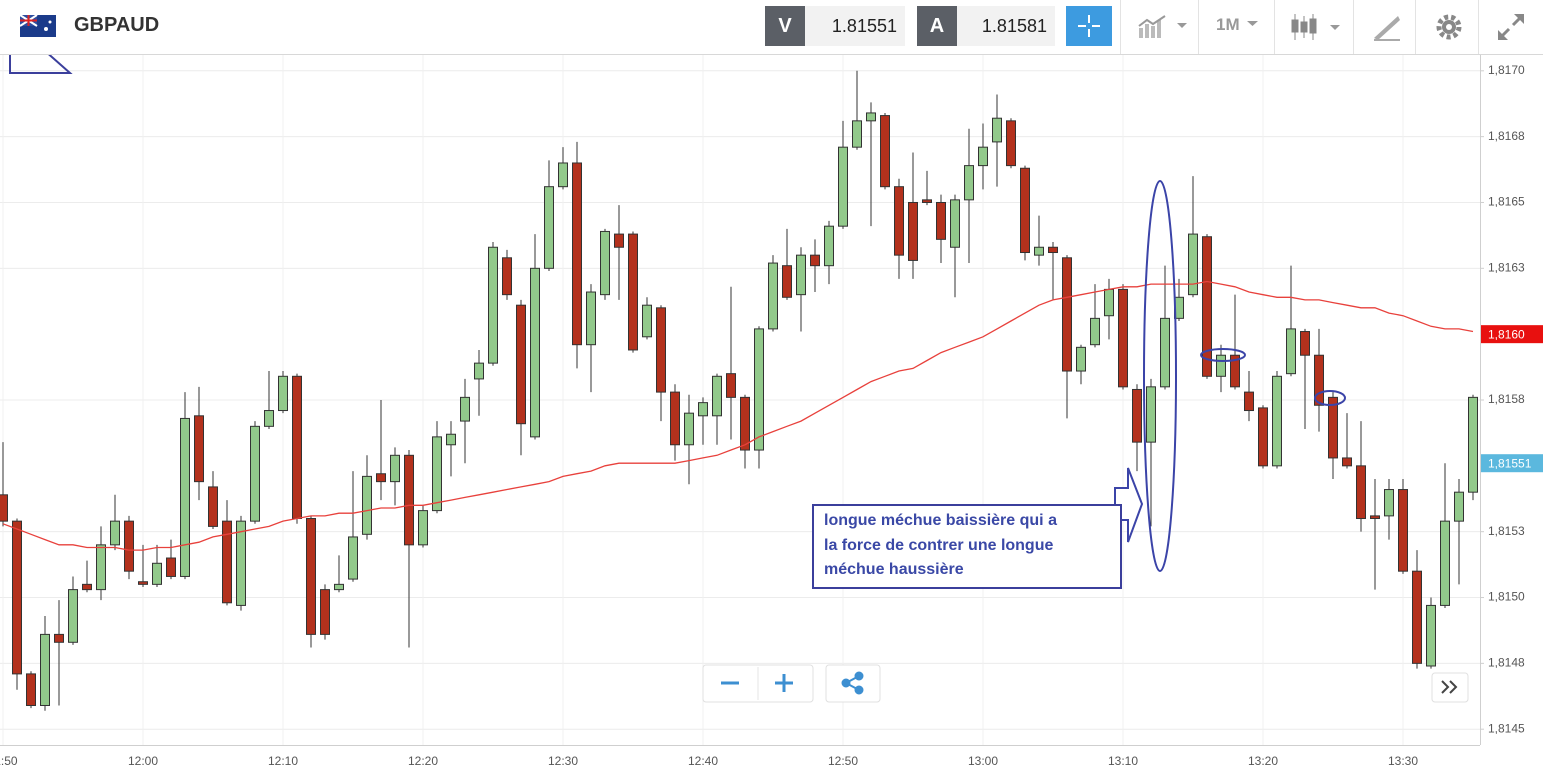  I want to click on crosshair-button, so click(1089, 26).